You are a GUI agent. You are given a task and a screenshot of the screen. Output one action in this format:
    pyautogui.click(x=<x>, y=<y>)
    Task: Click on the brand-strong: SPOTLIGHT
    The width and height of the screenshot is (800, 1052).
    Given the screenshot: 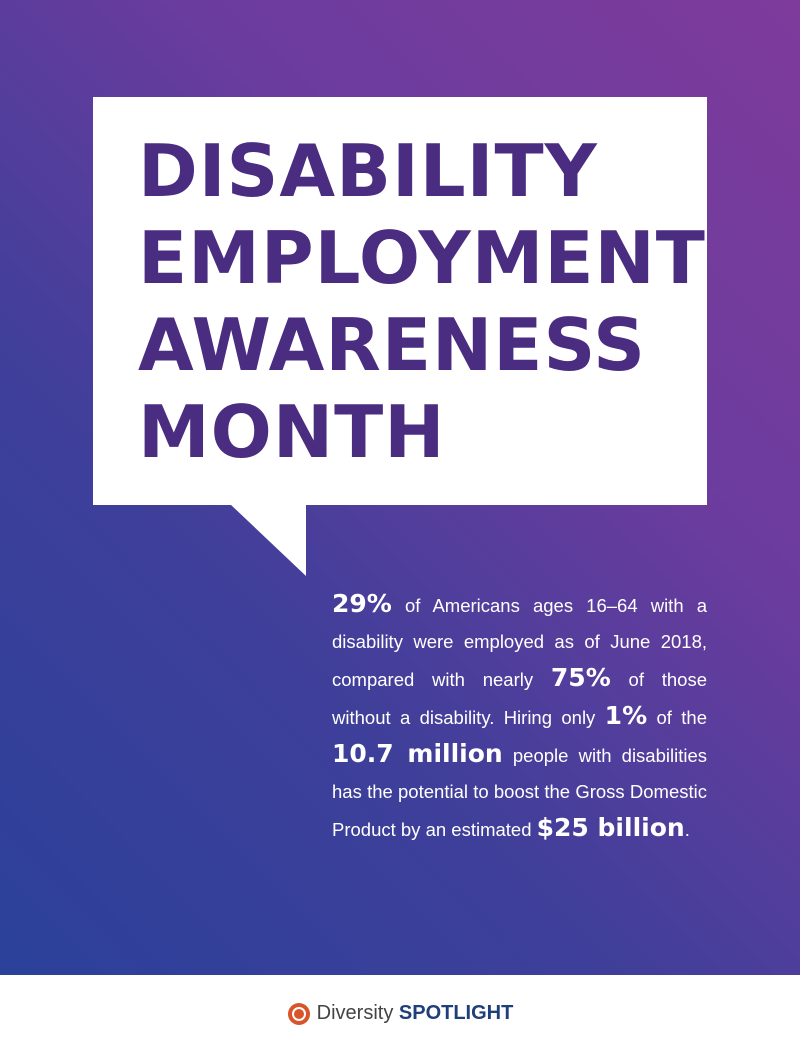 What is the action you would take?
    pyautogui.click(x=456, y=1013)
    